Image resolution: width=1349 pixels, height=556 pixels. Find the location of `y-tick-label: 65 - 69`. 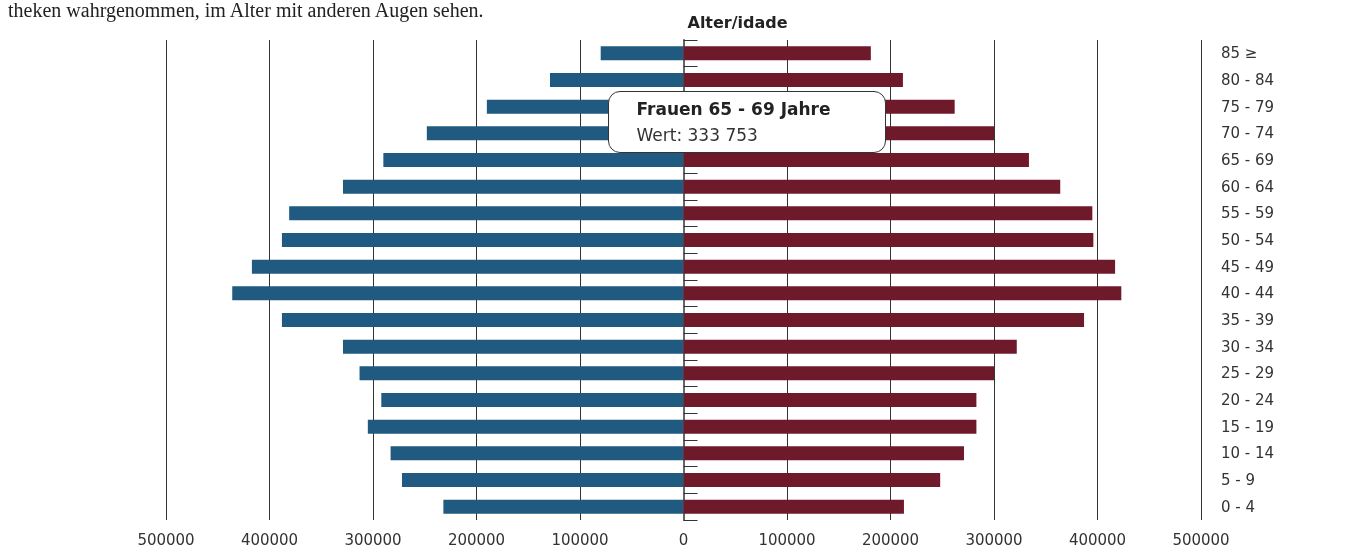

y-tick-label: 65 - 69 is located at coordinates (1248, 160).